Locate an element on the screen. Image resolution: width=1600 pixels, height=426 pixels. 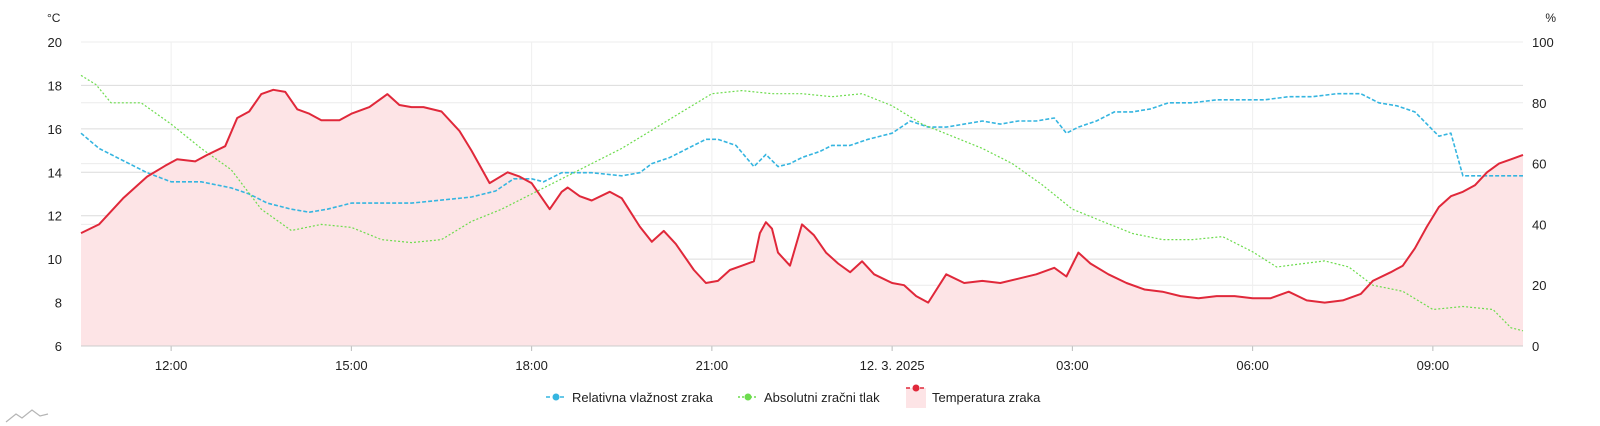
x-tick-label: 21:00 is located at coordinates (712, 365).